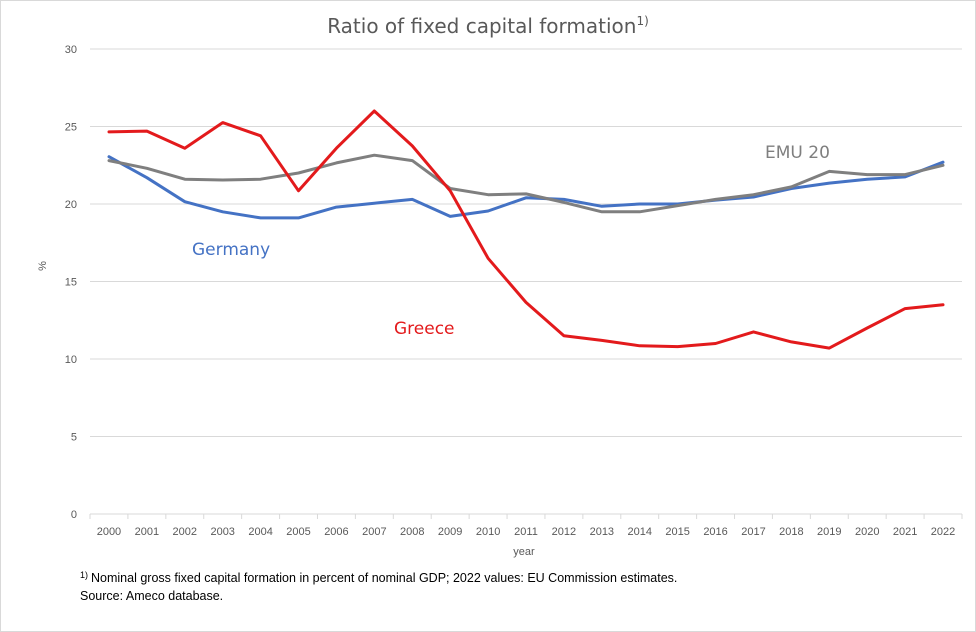 The height and width of the screenshot is (632, 976). I want to click on x-tick-label: 2022, so click(943, 532).